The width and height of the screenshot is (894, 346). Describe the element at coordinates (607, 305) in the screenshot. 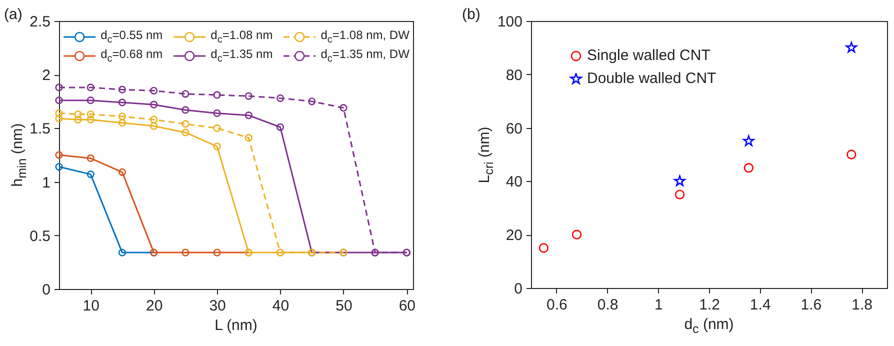

I see `x-tick-label: 0.8` at that location.